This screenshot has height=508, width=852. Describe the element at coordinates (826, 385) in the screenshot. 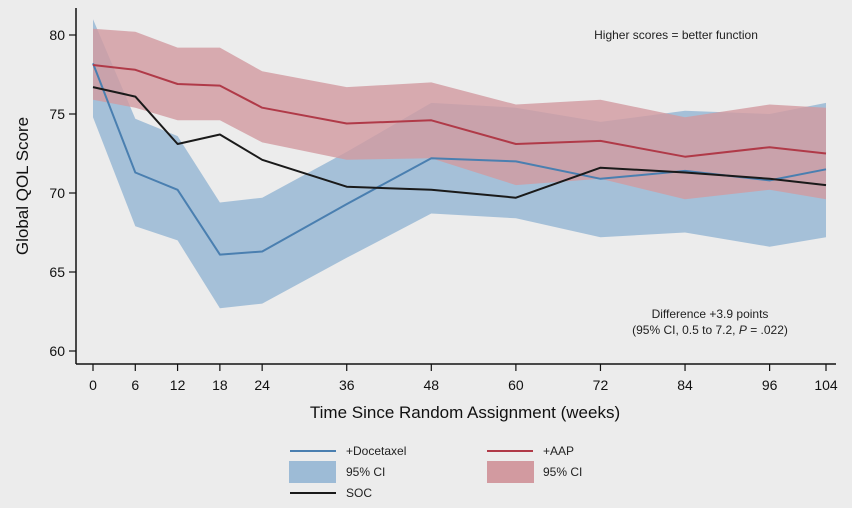

I see `x-tick-label: 104` at that location.